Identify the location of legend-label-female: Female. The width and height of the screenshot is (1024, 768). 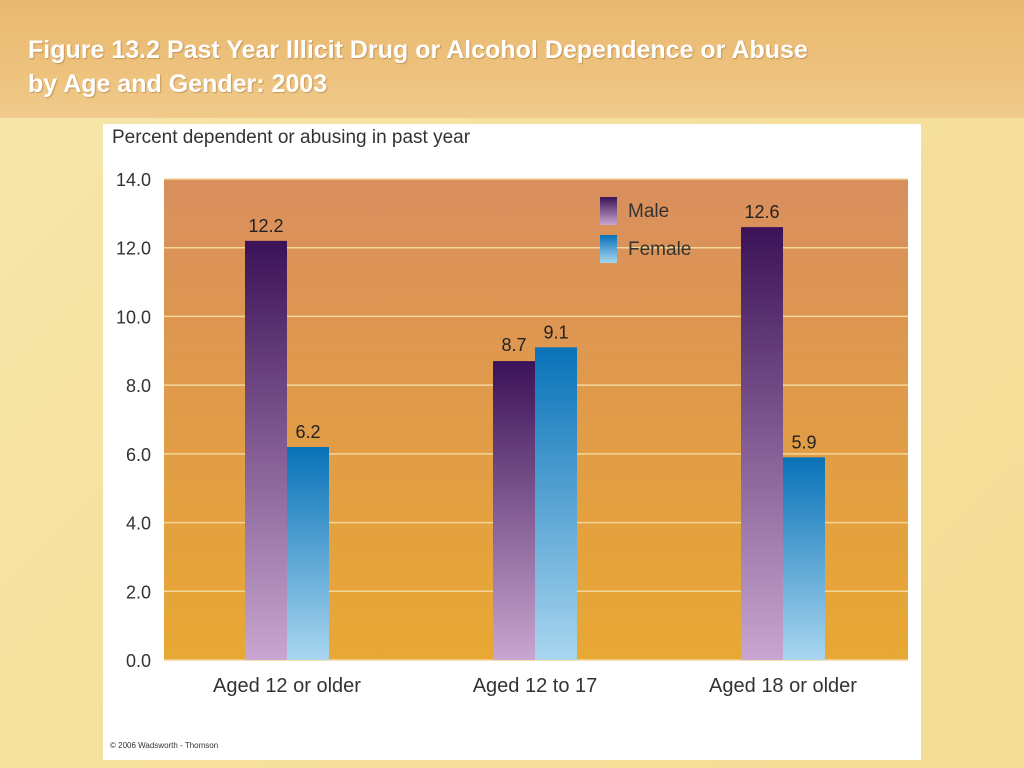
(659, 249).